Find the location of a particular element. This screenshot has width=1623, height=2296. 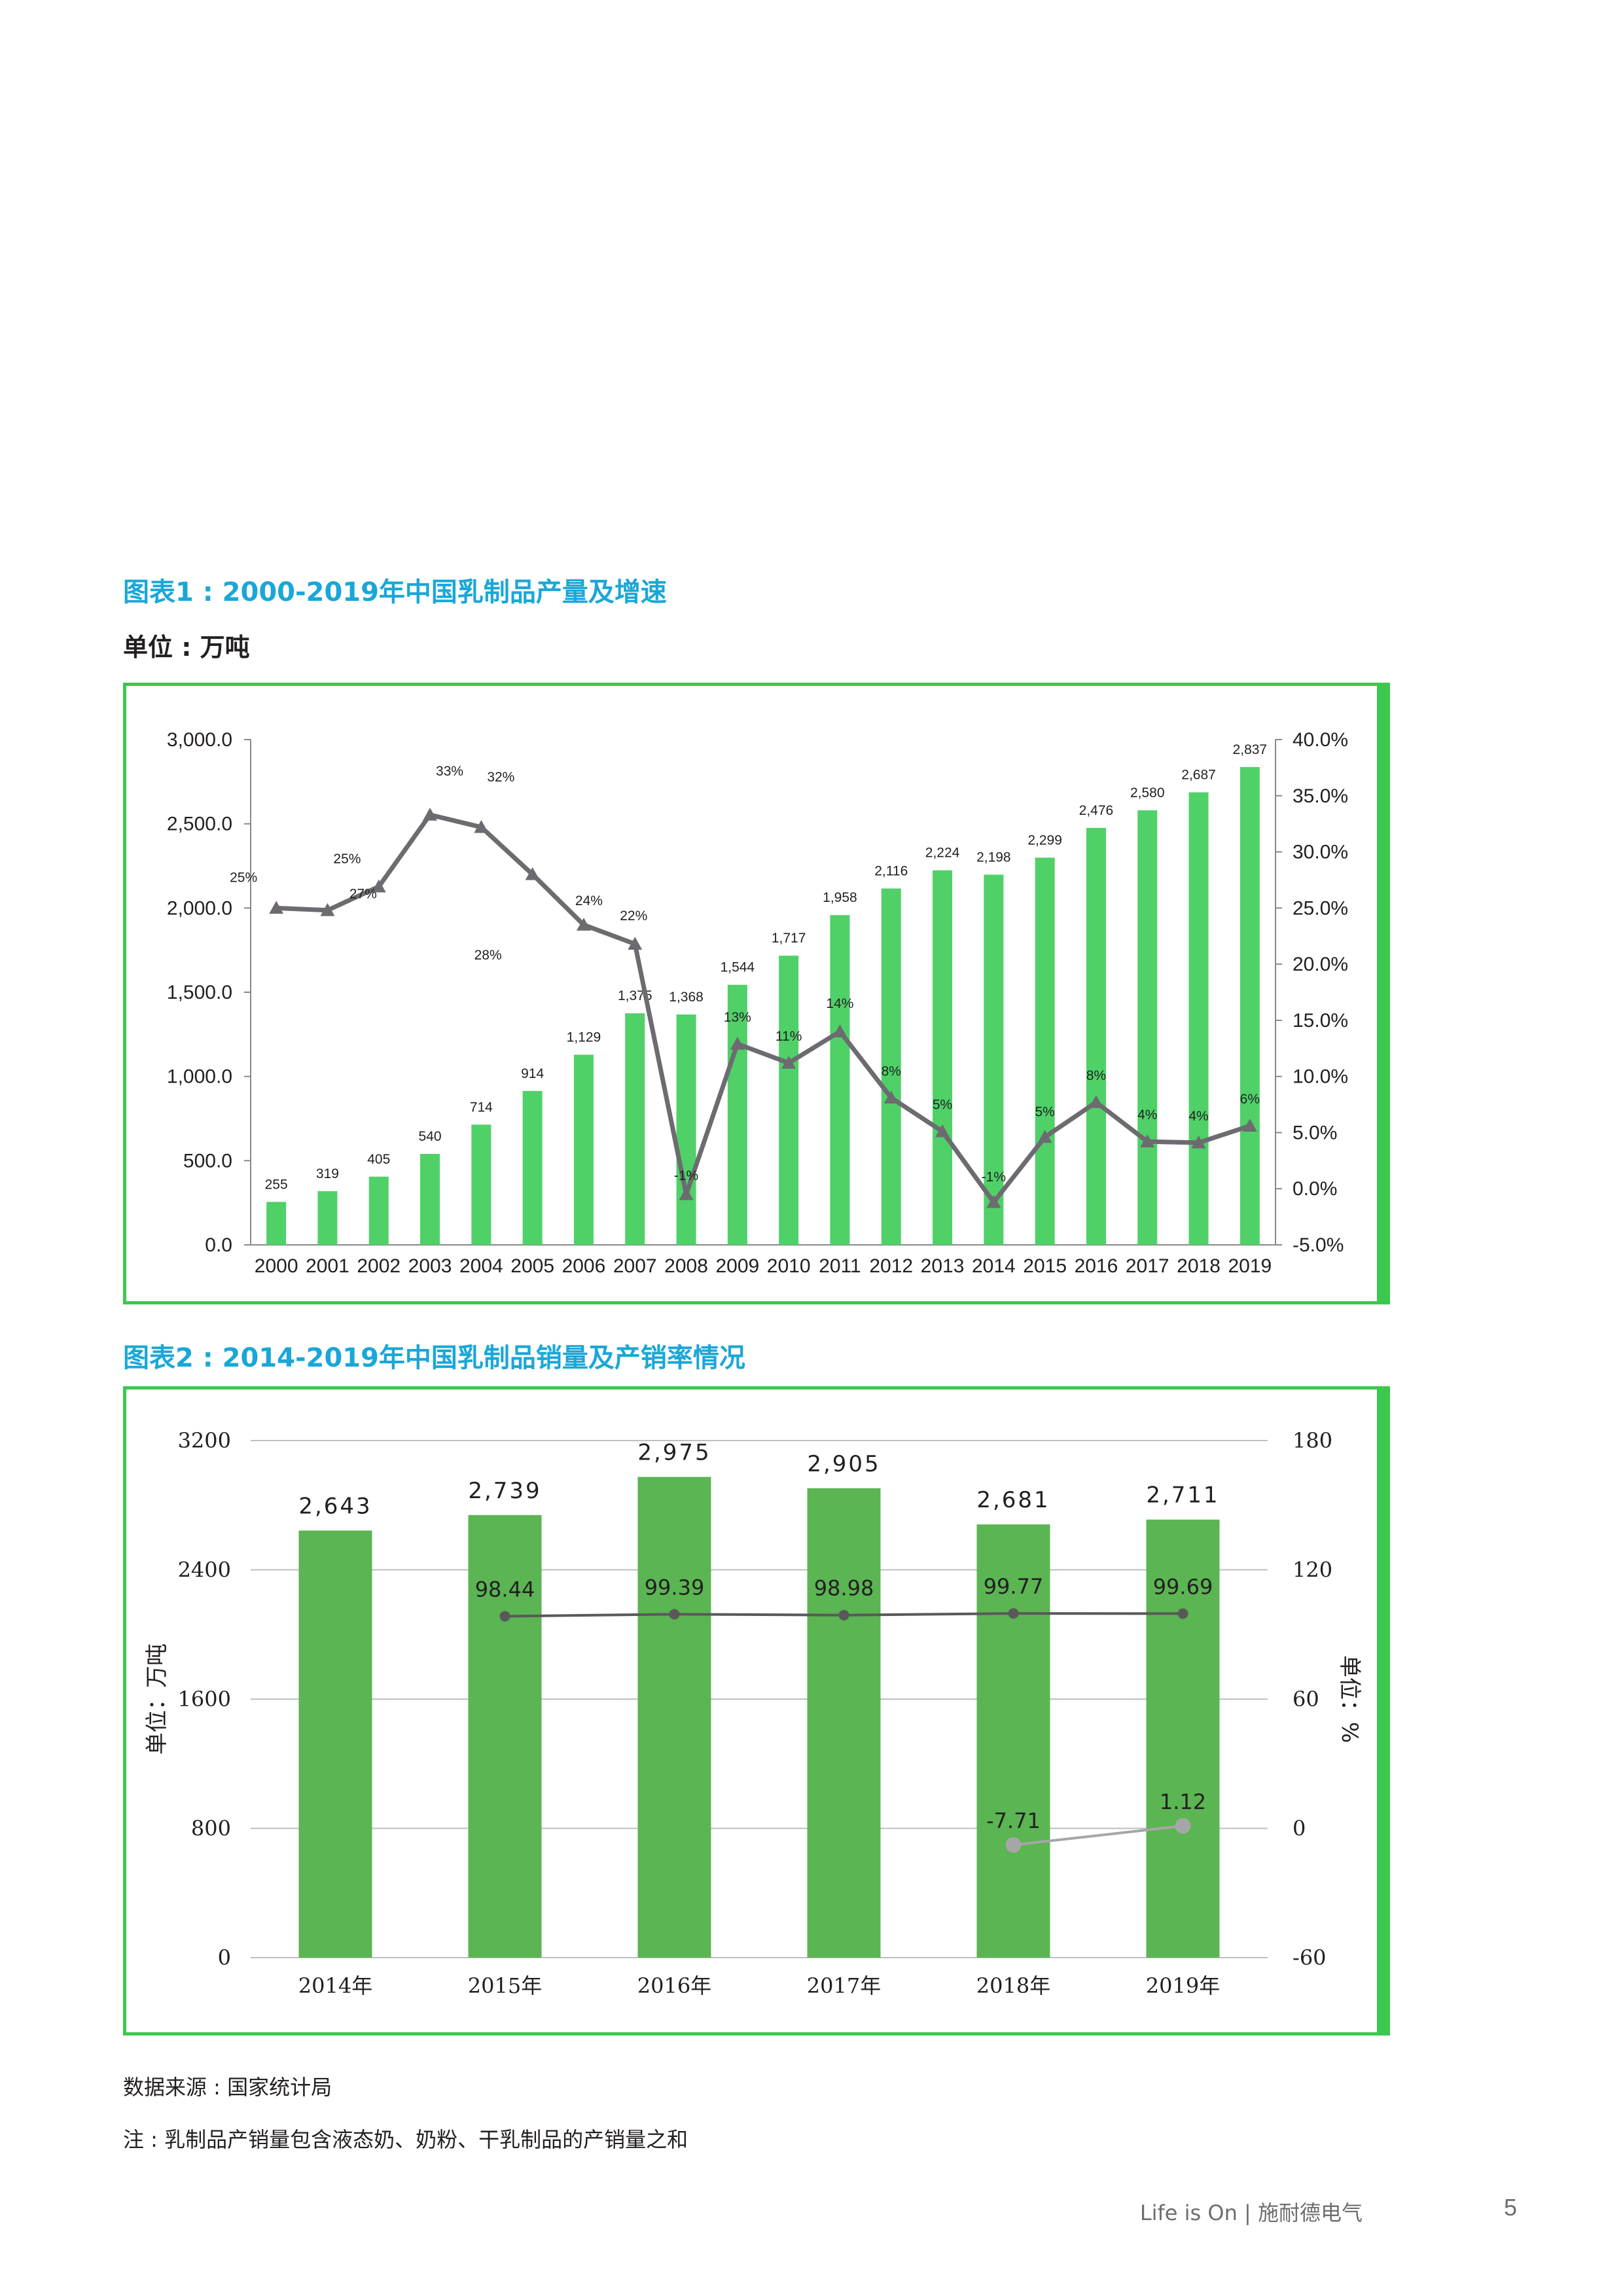

chart1-bar-label: 1,544 is located at coordinates (738, 967).